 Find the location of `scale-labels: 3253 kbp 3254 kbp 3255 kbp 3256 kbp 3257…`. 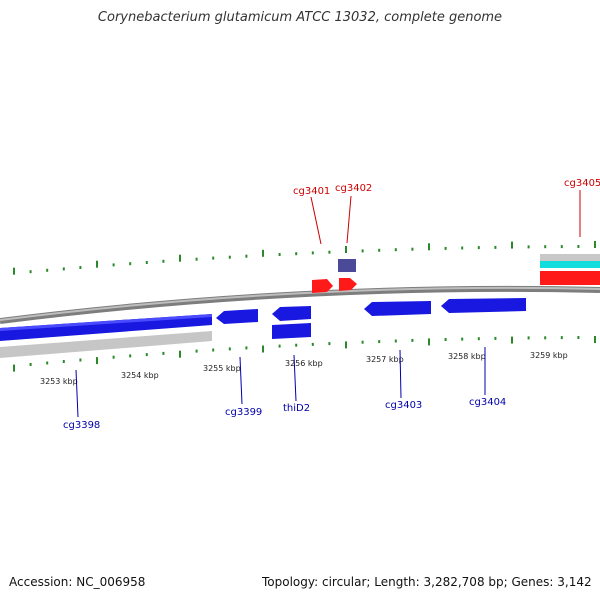

scale-labels: 3253 kbp 3254 kbp 3255 kbp 3256 kbp 3257… is located at coordinates (304, 368).